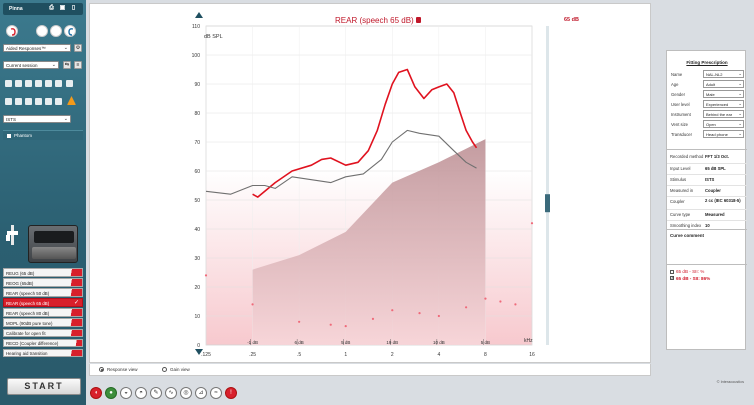  I want to click on select-value: Experienced, so click(717, 104).